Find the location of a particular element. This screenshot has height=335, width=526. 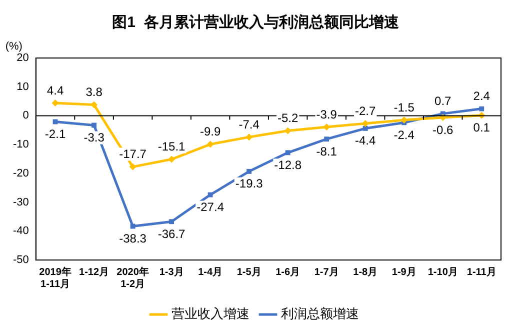

data-label: -0.6 is located at coordinates (443, 129).